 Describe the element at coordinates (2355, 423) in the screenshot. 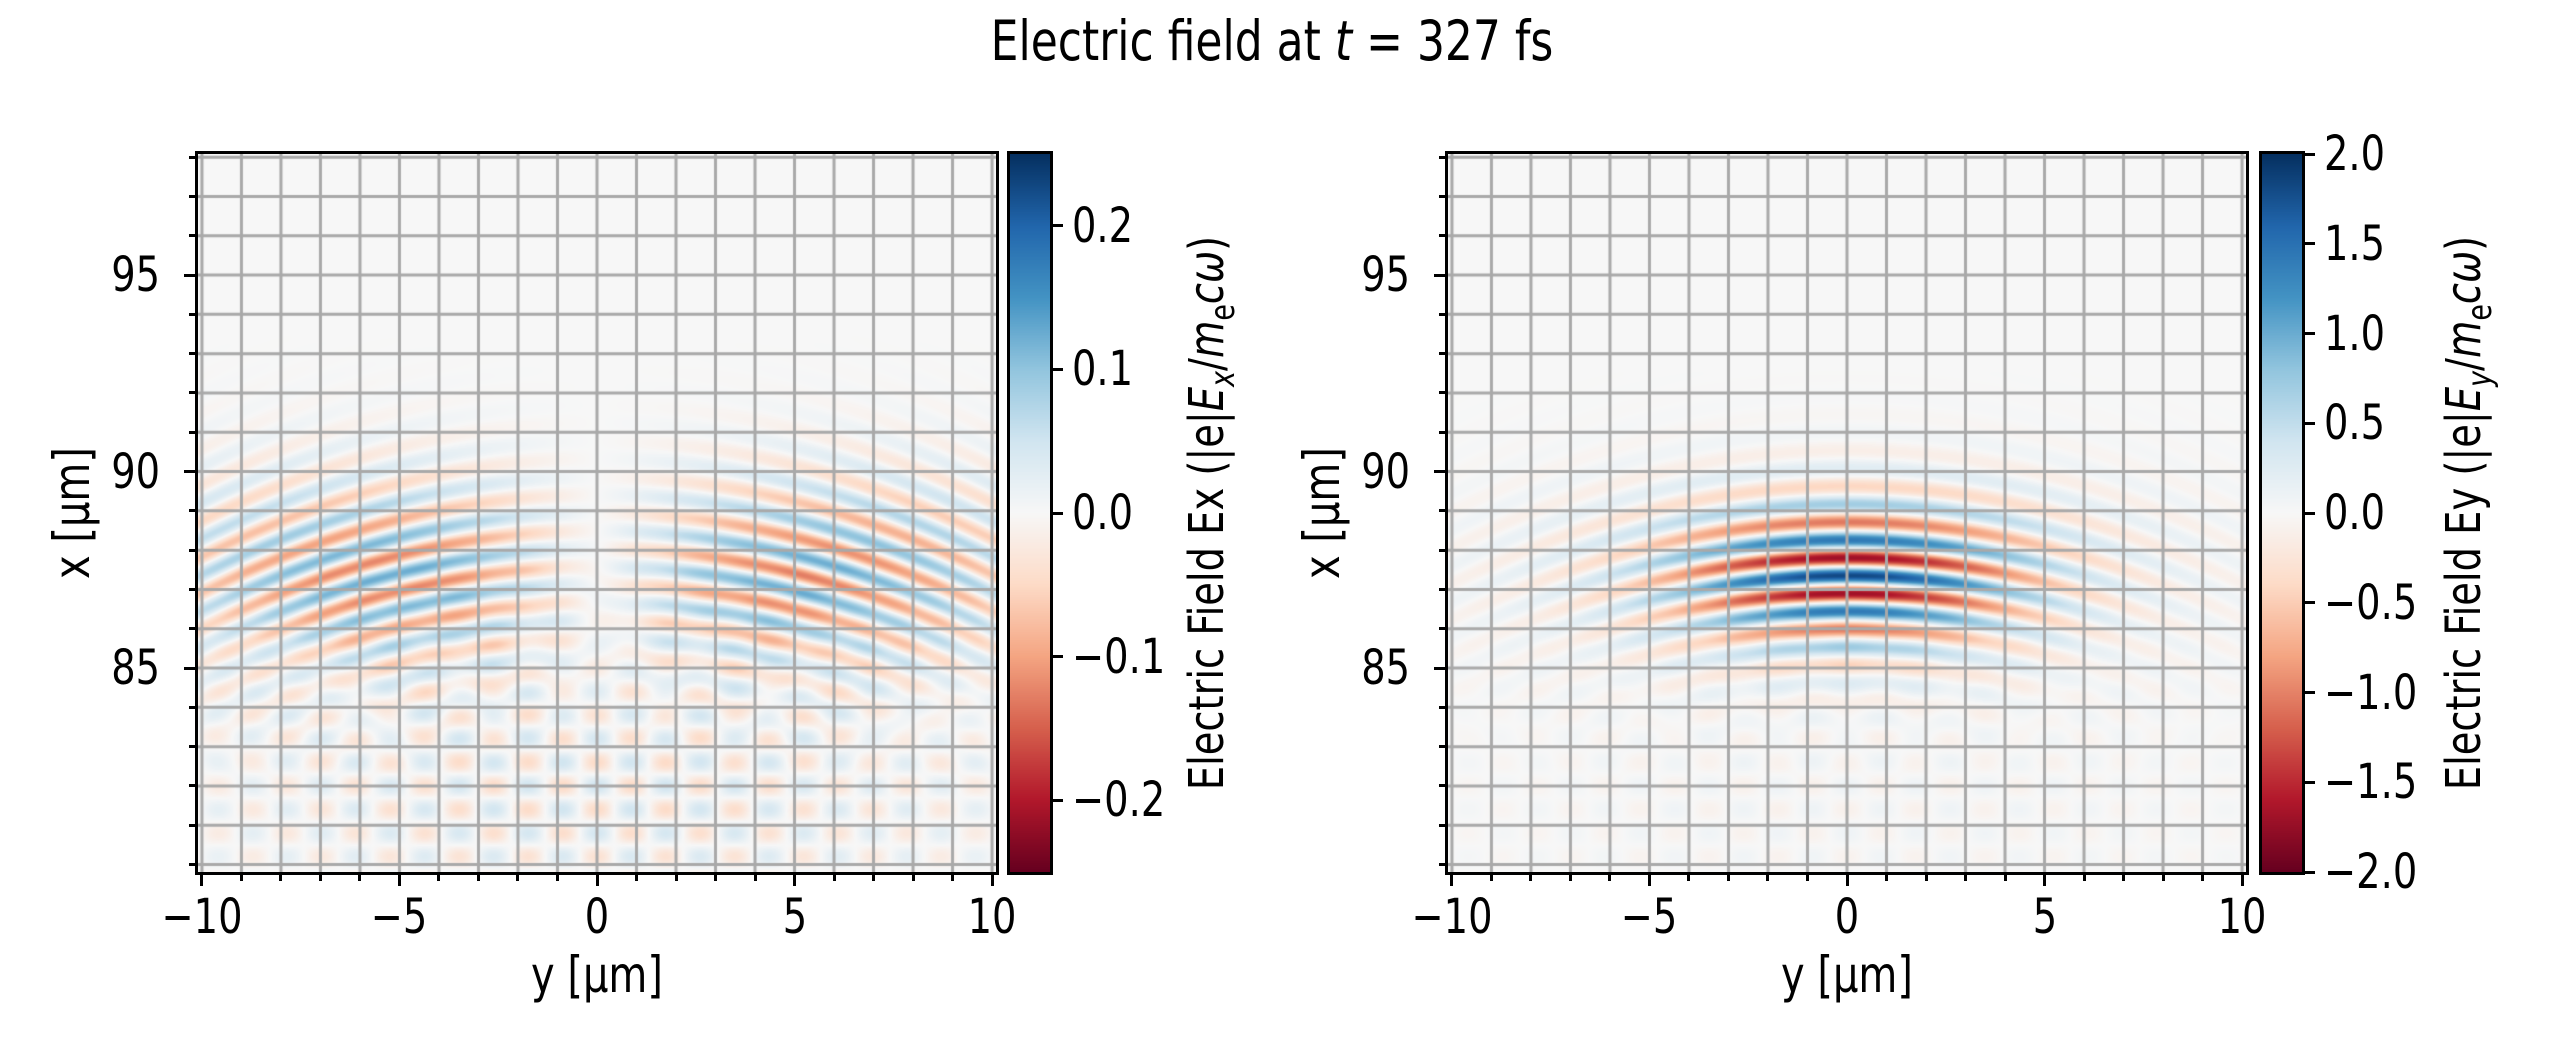

I see `colorbar-tick-label: 0.5` at that location.